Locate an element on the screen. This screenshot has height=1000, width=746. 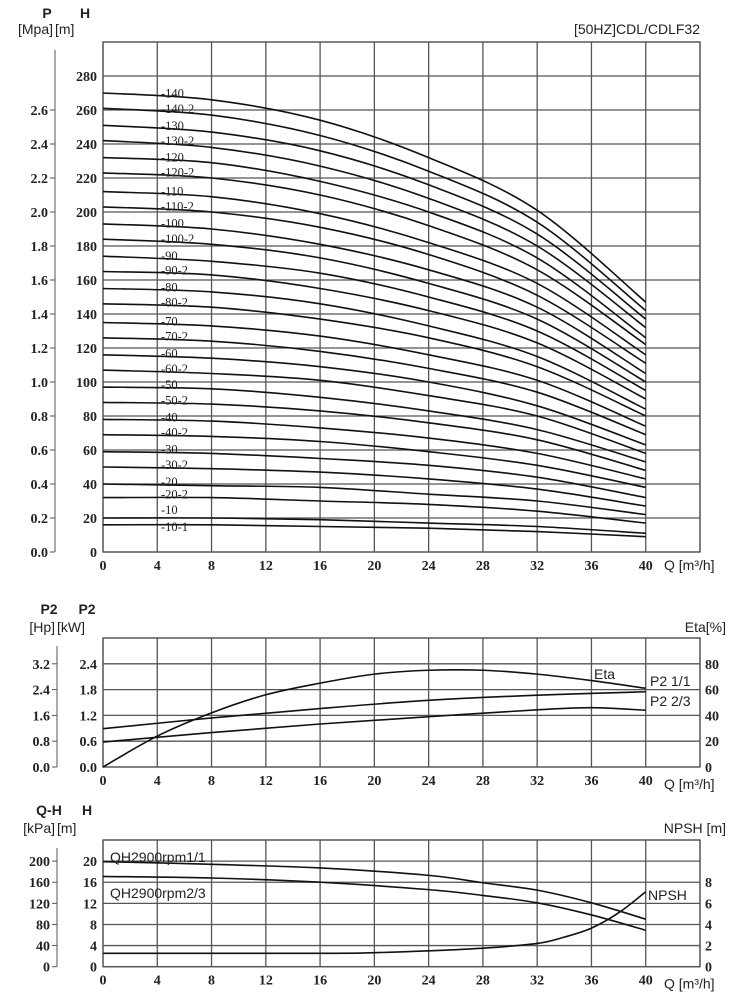
y2-tick-label: 1.0 is located at coordinates (40, 383).